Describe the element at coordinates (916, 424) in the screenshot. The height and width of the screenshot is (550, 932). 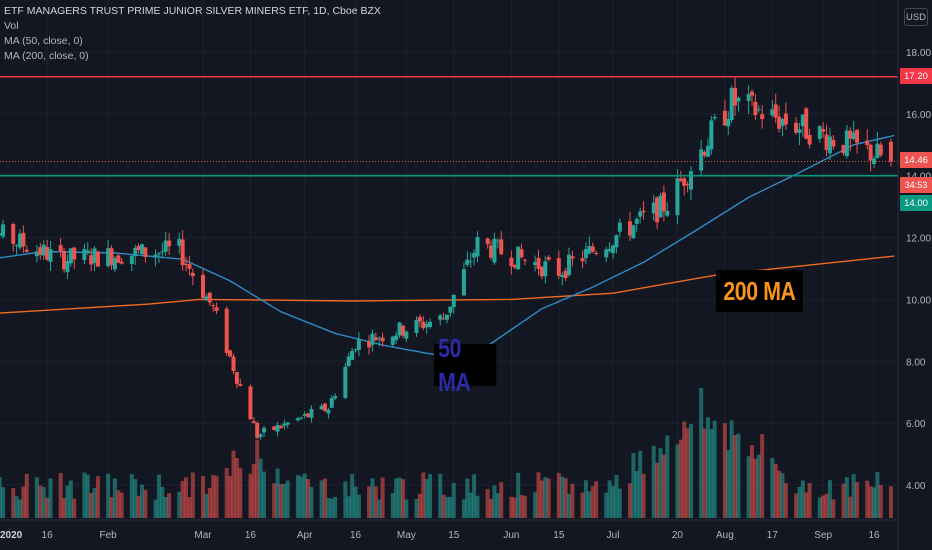
I see `y-axis-tick-label: 6.00` at that location.